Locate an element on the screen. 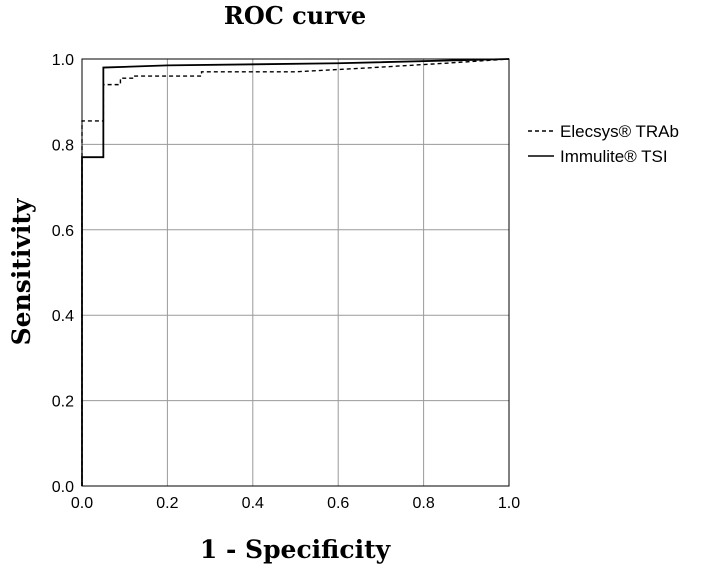 The image size is (720, 568). legend-label-immulite: Immulite® TSI is located at coordinates (614, 156).